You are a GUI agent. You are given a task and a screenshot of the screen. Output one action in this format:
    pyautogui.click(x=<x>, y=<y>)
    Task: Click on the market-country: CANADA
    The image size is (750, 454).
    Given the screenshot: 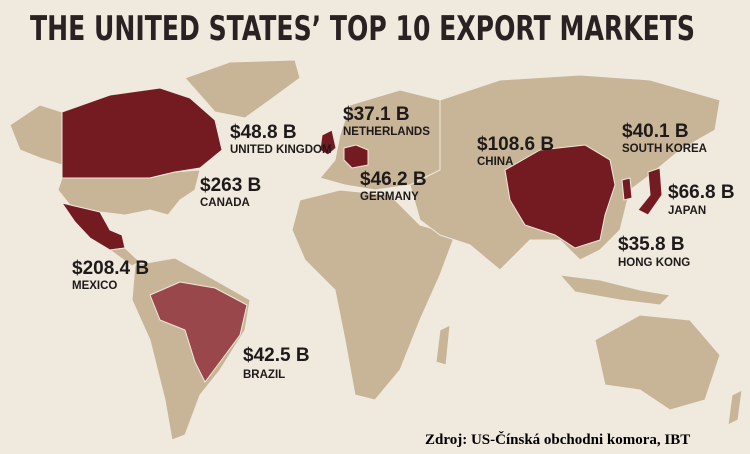 What is the action you would take?
    pyautogui.click(x=225, y=203)
    